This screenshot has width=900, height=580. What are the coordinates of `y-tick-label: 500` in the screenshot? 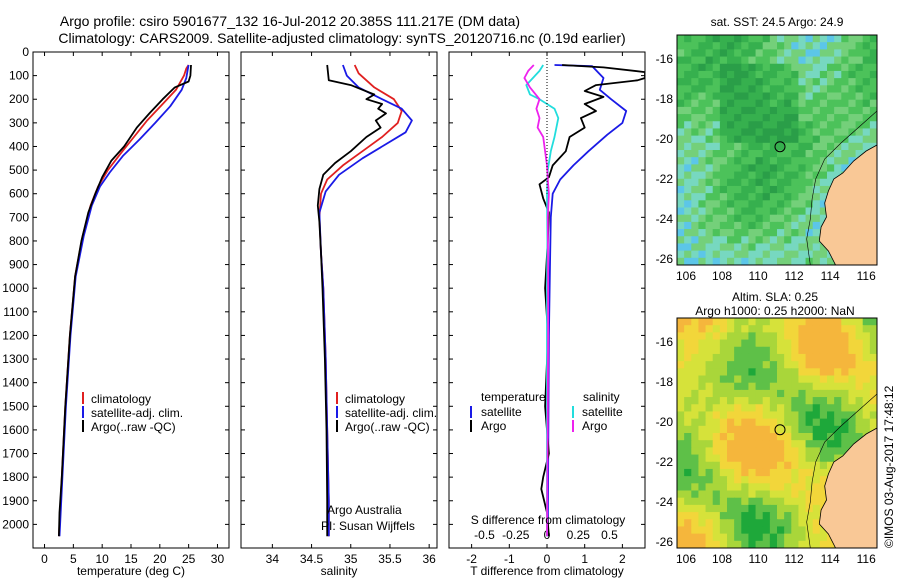 It's located at (19, 170).